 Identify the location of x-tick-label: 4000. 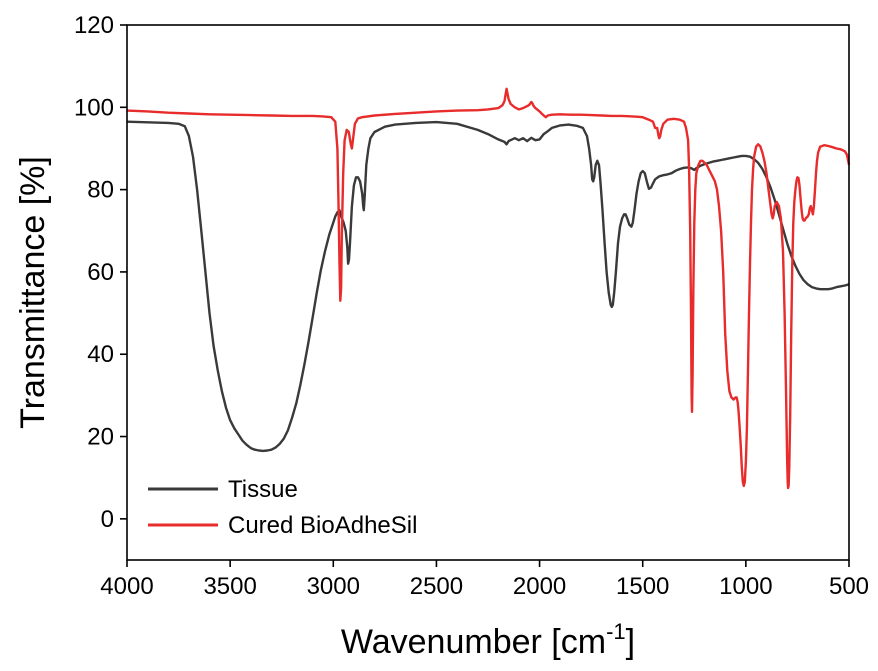
(126, 586).